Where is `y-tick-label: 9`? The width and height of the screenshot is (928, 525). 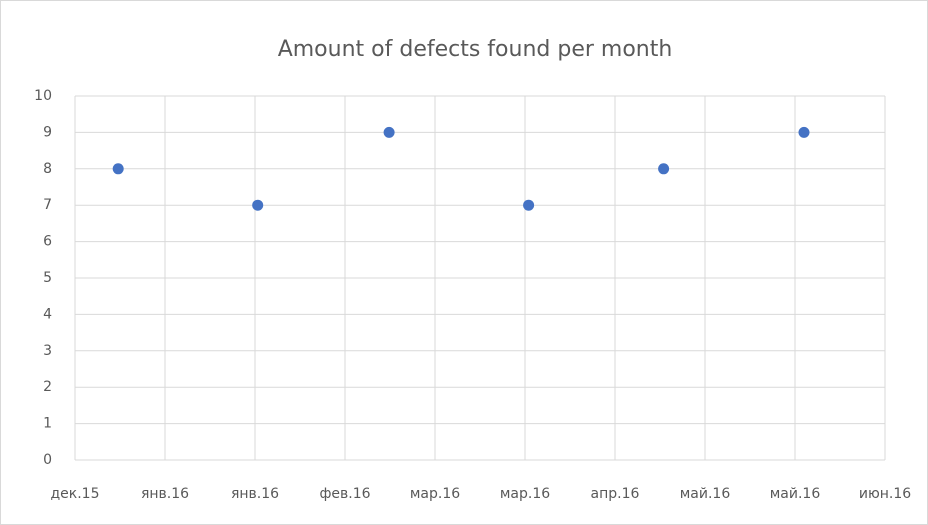 y-tick-label: 9 is located at coordinates (47, 132).